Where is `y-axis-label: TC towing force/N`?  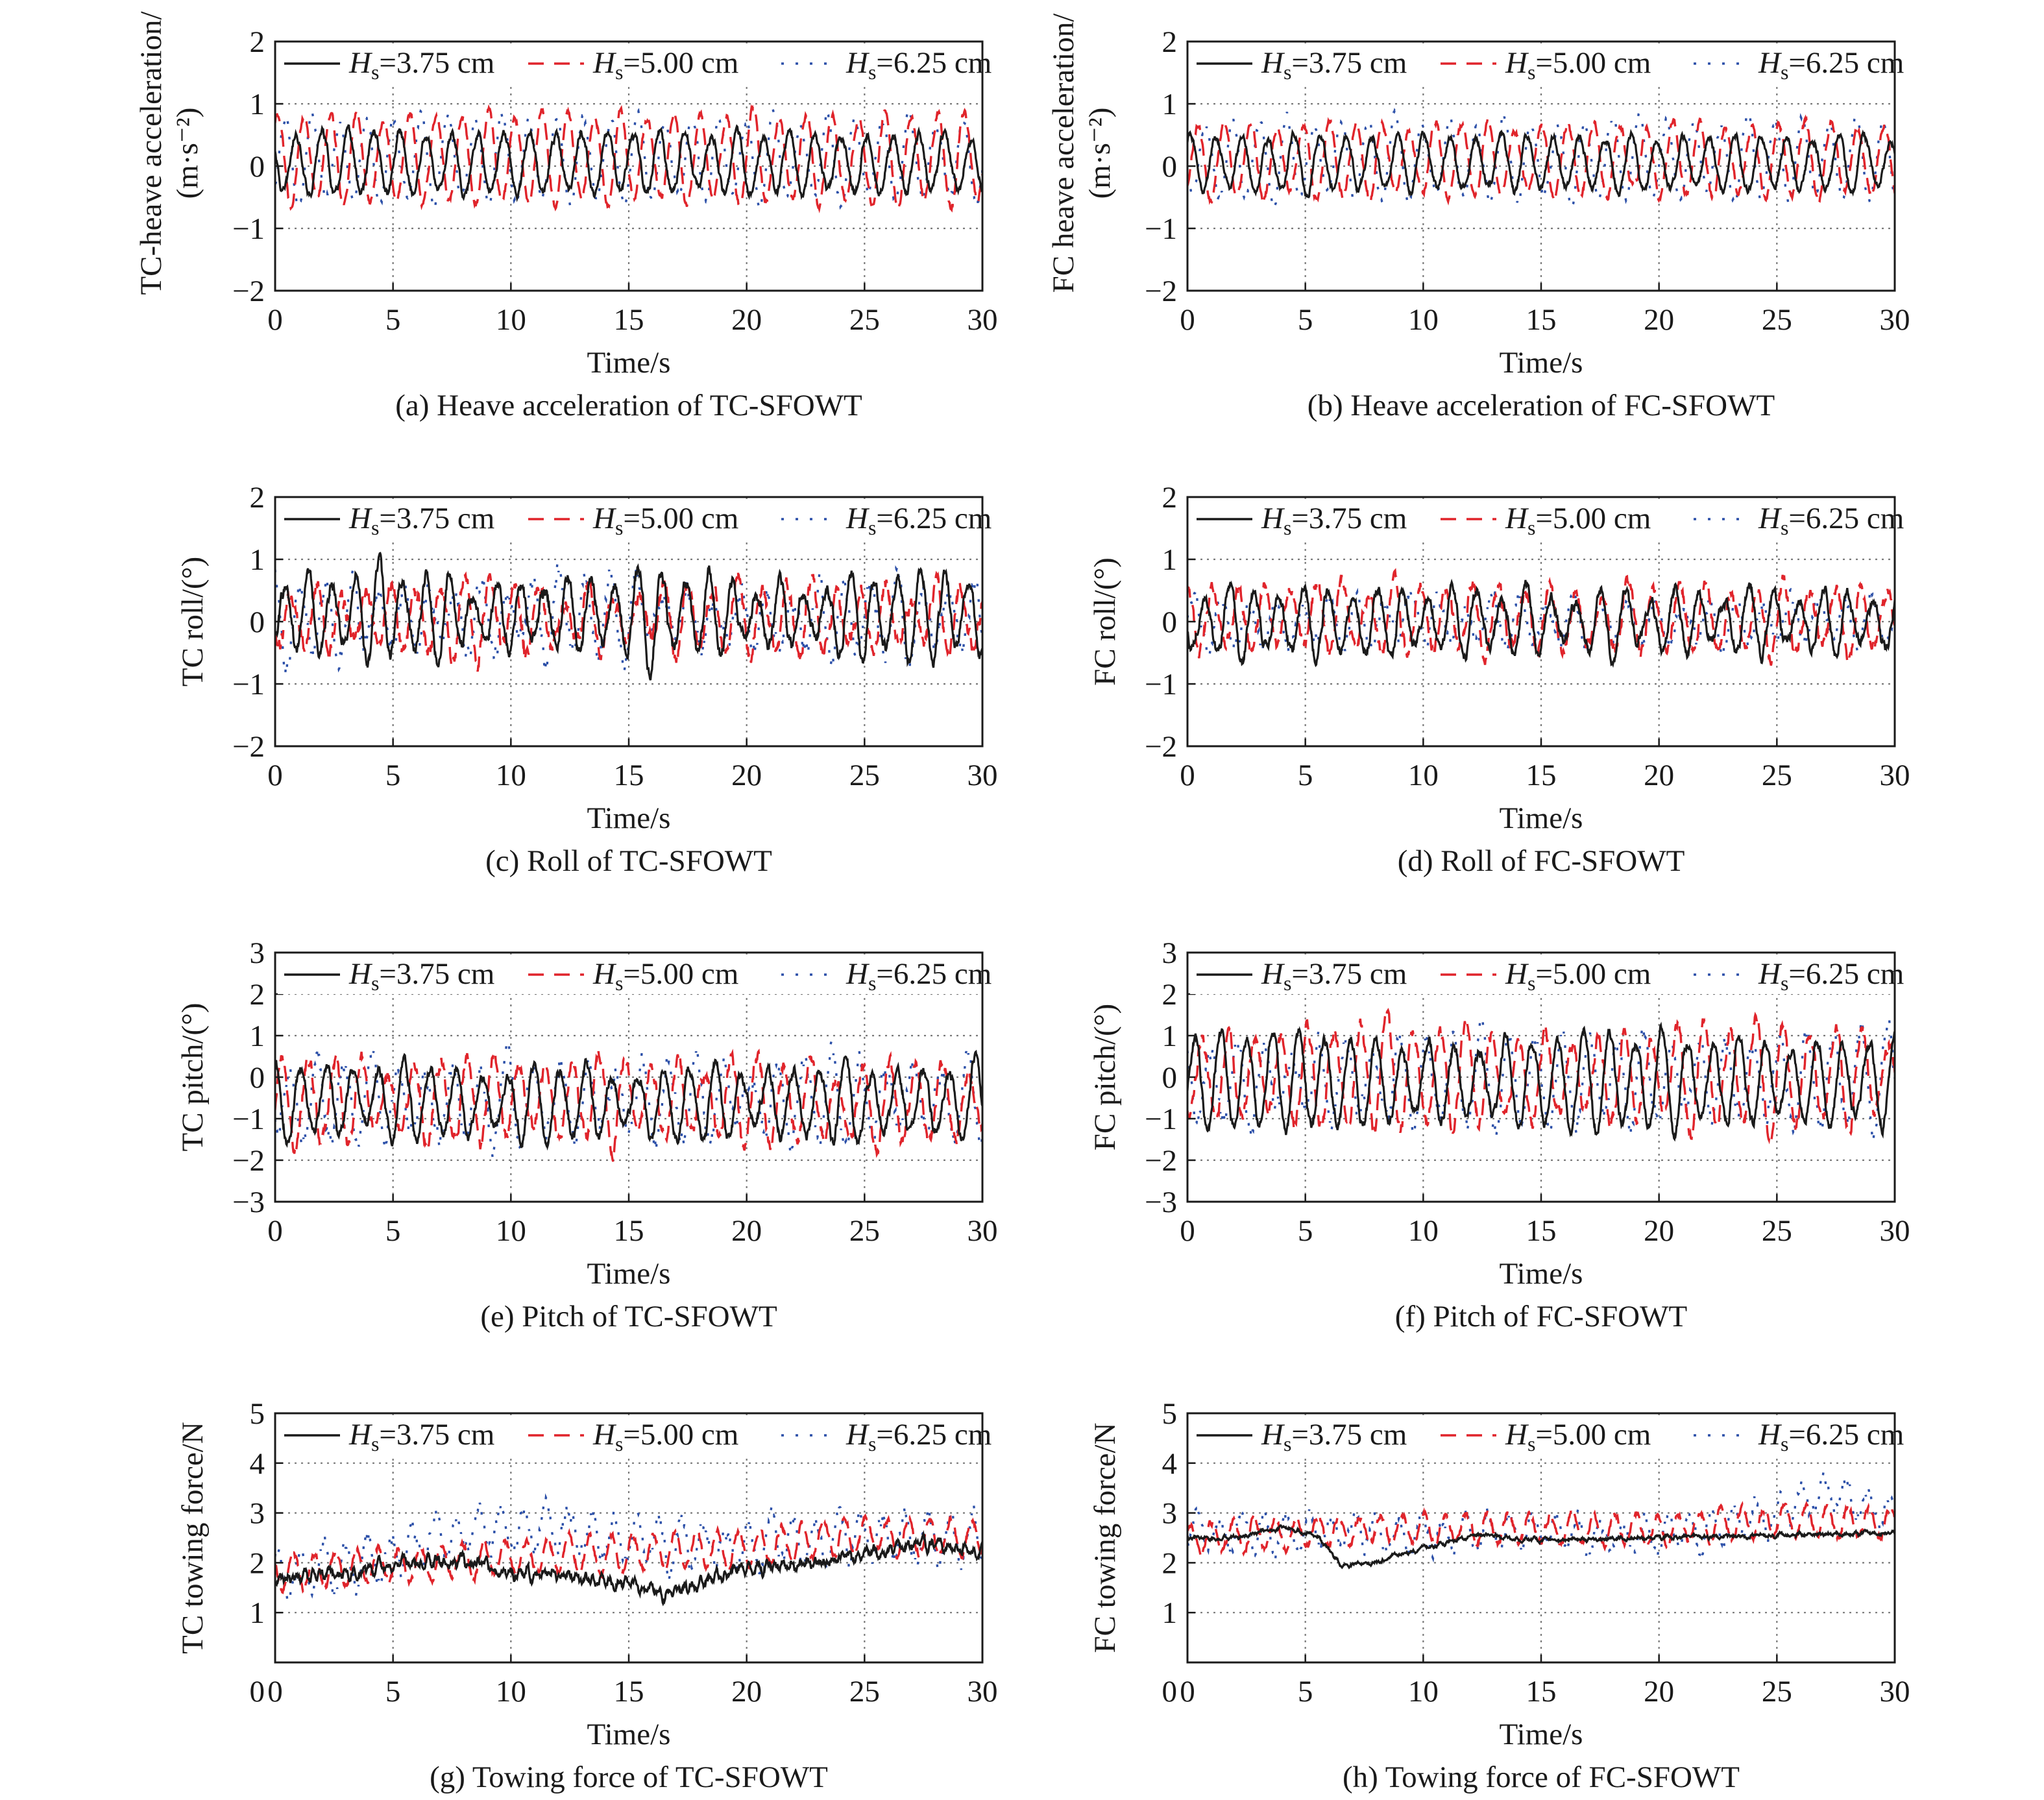 y-axis-label: TC towing force/N is located at coordinates (193, 1538).